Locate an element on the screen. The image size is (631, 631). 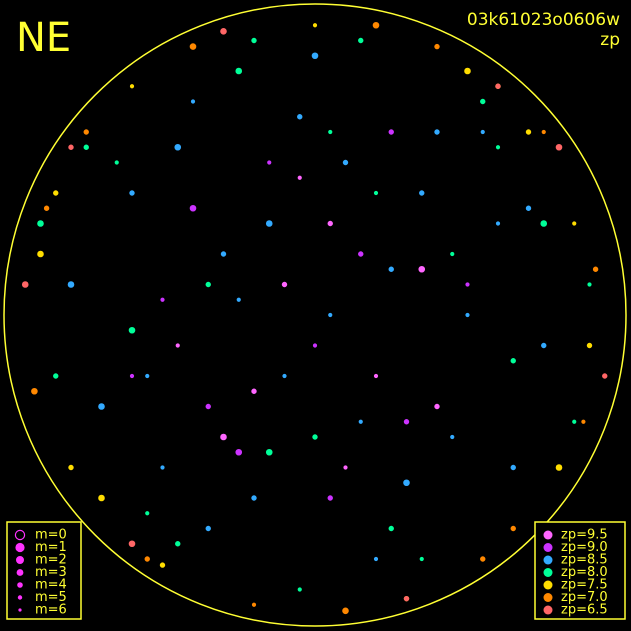
size-legend-label: m=5 is located at coordinates (51, 597).